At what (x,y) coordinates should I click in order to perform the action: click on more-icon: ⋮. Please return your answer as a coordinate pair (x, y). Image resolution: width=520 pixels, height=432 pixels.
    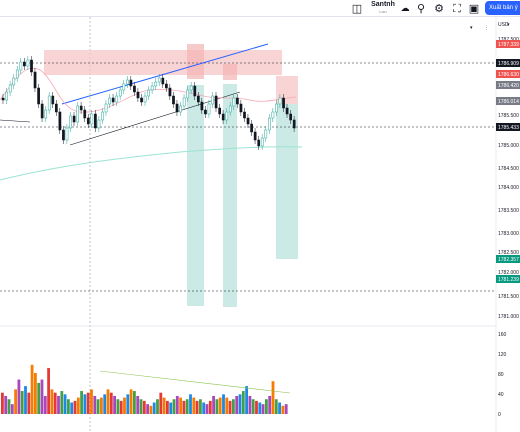
    Looking at the image, I should click on (486, 28).